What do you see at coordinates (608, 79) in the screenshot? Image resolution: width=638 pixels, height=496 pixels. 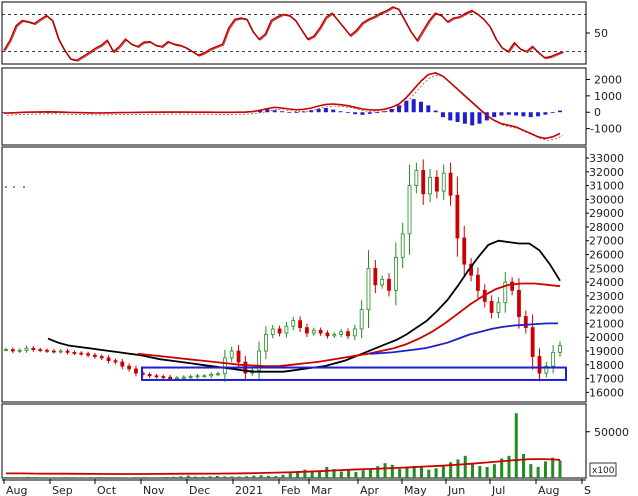 I see `macd-tick-label-0: 2000` at bounding box center [608, 79].